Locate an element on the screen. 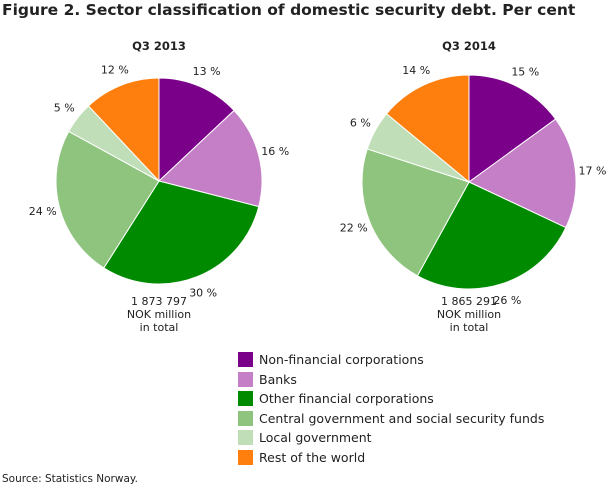 The height and width of the screenshot is (488, 610). pie-title: Q3 2014 is located at coordinates (469, 46).